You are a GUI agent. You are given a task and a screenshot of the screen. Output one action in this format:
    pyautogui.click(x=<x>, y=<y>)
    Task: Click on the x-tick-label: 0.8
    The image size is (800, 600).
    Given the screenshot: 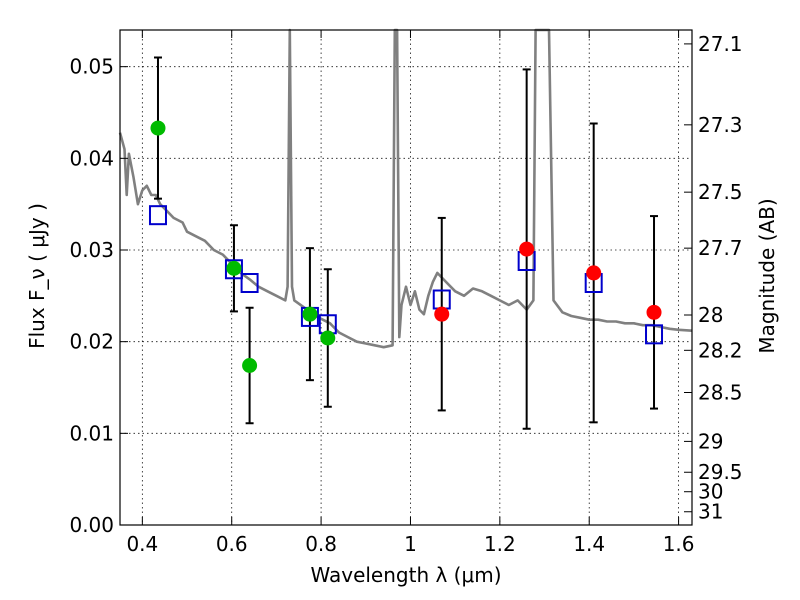 What is the action you would take?
    pyautogui.click(x=321, y=544)
    